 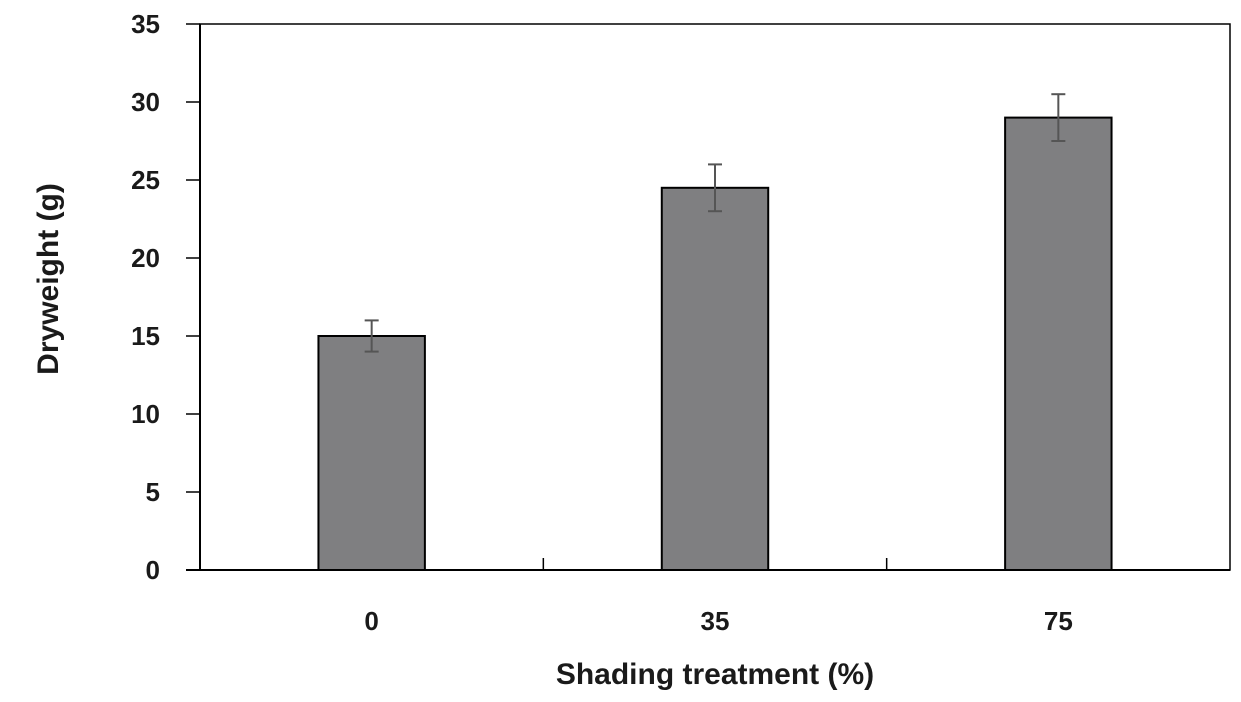 I want to click on y-tick-label: 5, so click(x=153, y=492).